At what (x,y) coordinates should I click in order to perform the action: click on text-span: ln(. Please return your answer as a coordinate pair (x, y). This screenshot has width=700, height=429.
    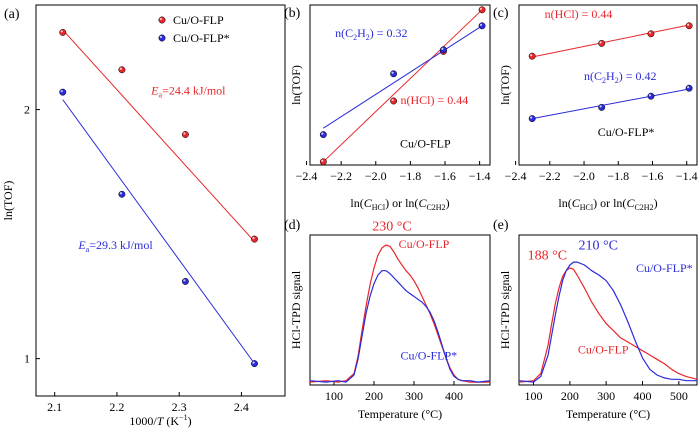
    Looking at the image, I should click on (356, 203).